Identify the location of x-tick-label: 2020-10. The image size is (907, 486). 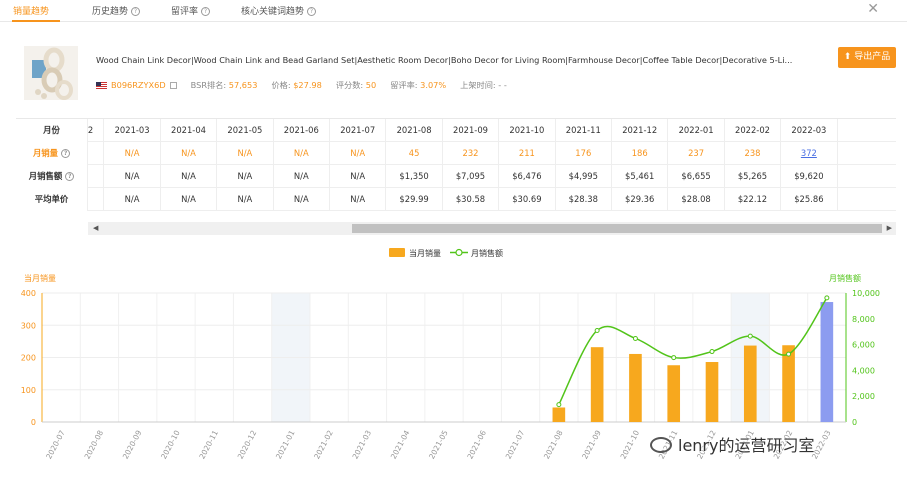
(170, 445).